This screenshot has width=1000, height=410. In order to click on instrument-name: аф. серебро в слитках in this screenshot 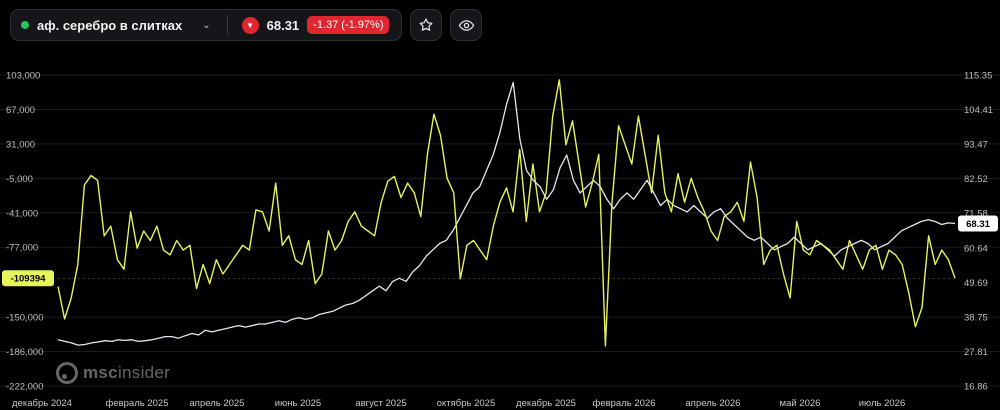, I will do `click(110, 25)`.